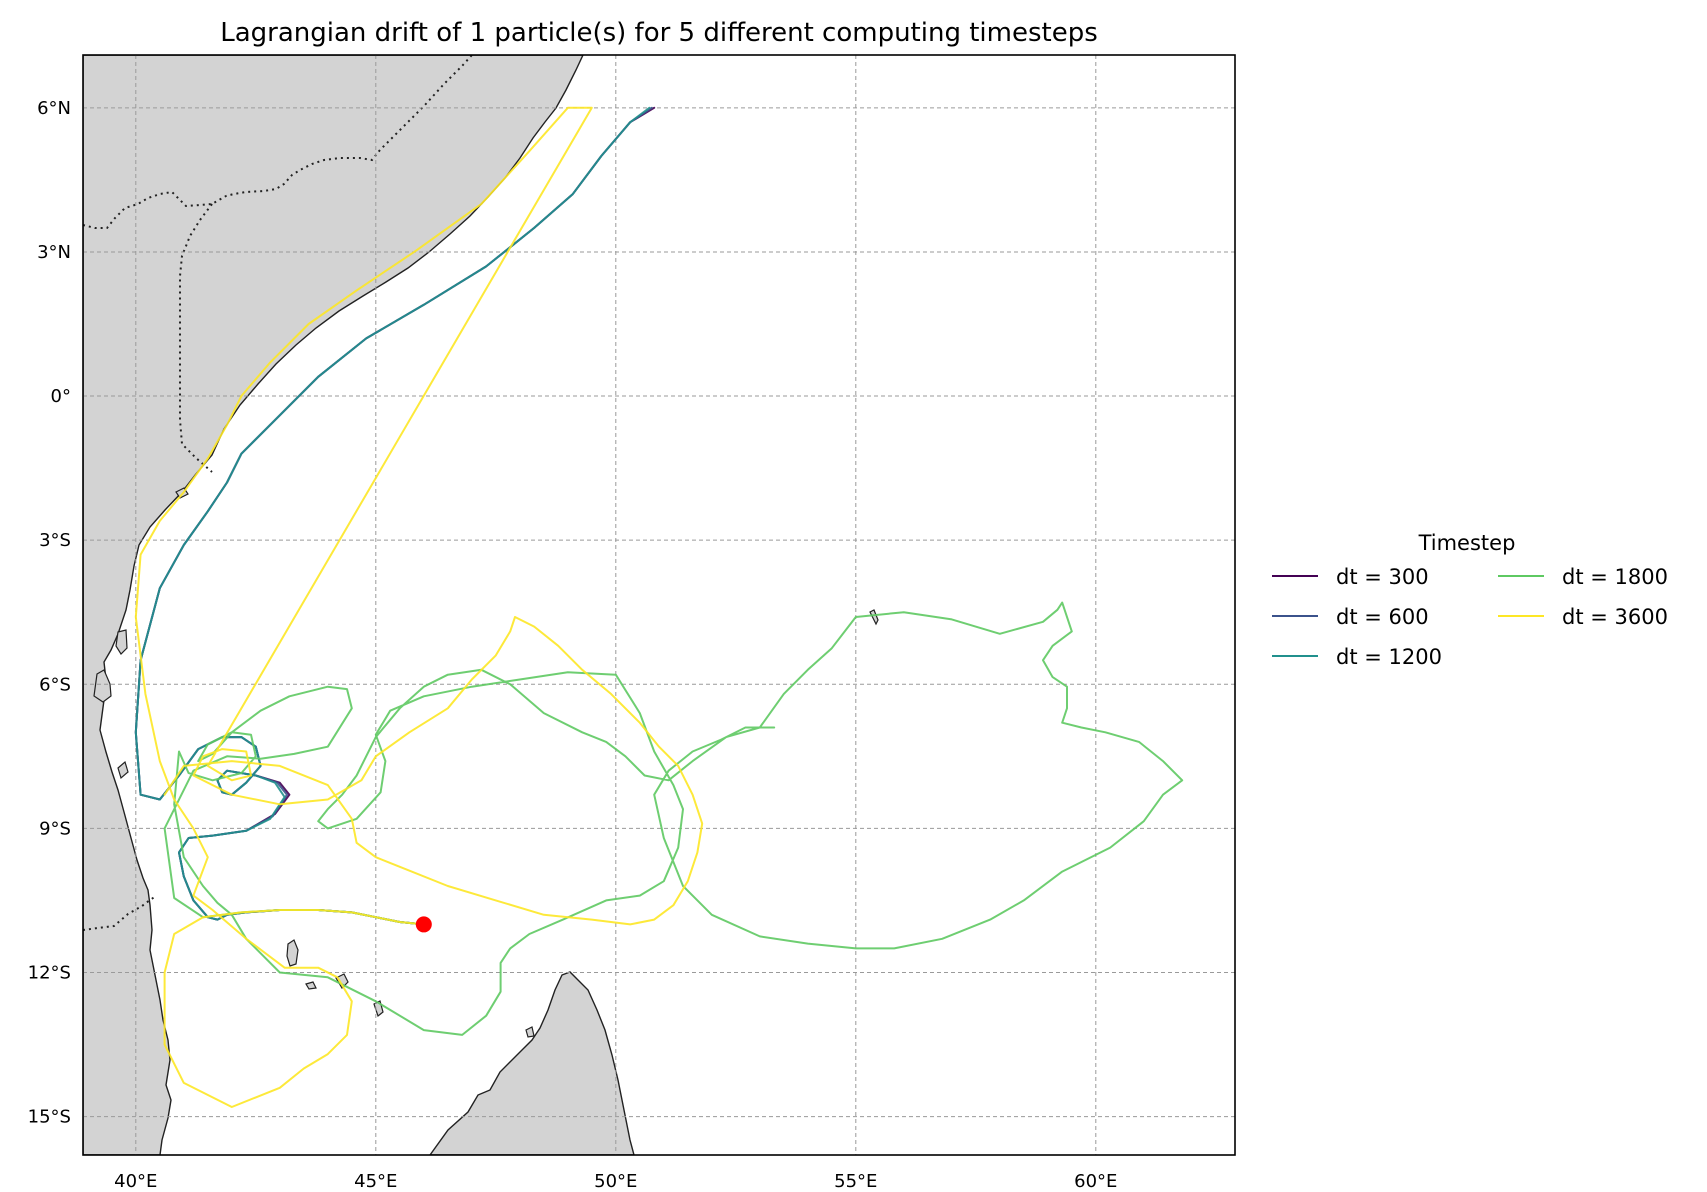  Describe the element at coordinates (1615, 617) in the screenshot. I see `legend-label: dt = 3600` at that location.